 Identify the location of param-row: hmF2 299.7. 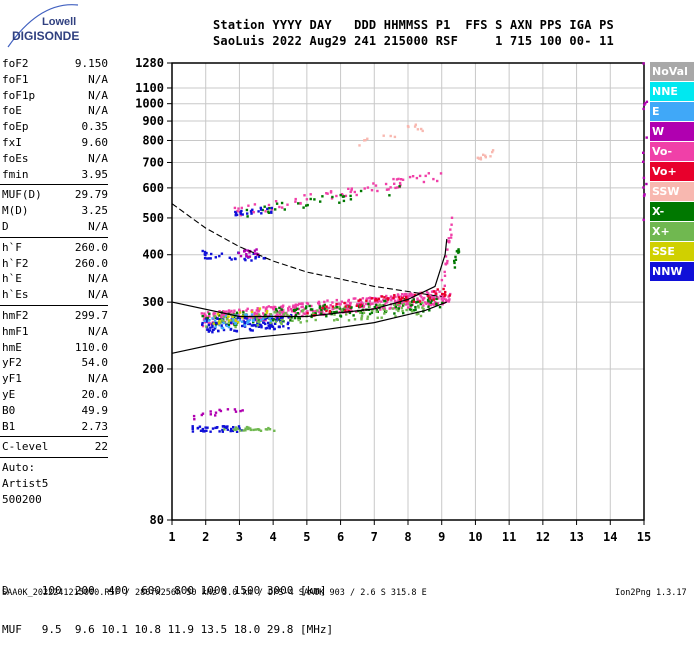
(56, 316).